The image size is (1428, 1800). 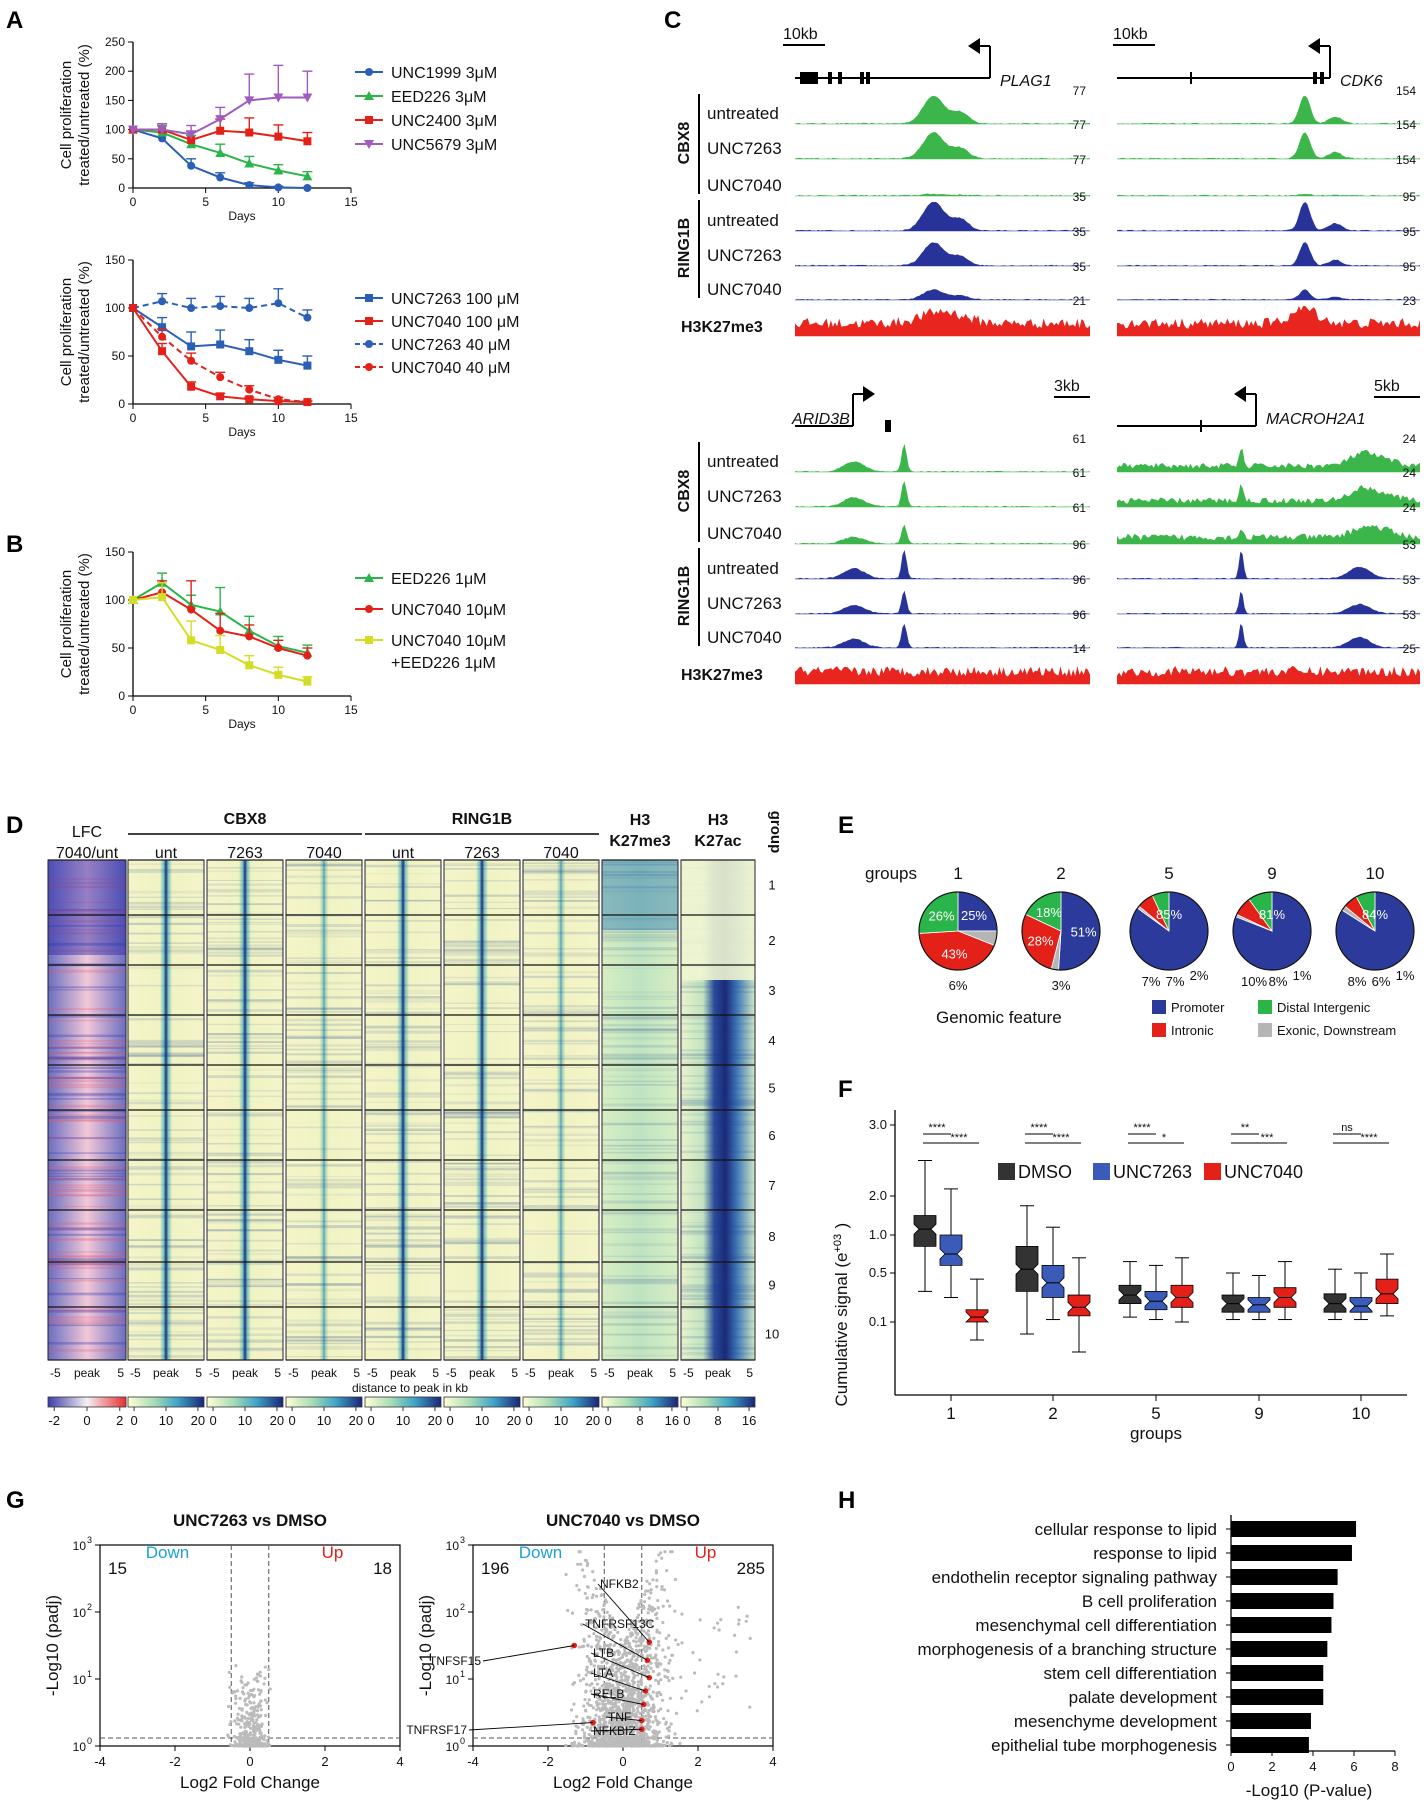 I want to click on y-tick-exponent: 2, so click(x=89, y=1607).